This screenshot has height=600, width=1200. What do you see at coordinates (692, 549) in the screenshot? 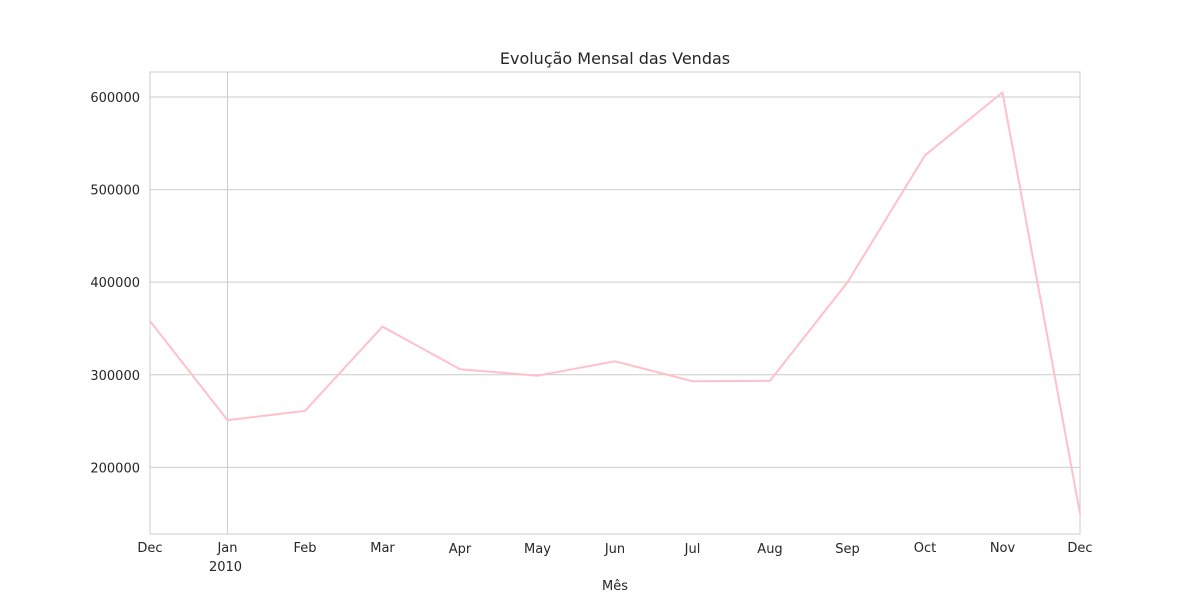
I see `x-tick-label: Jul` at bounding box center [692, 549].